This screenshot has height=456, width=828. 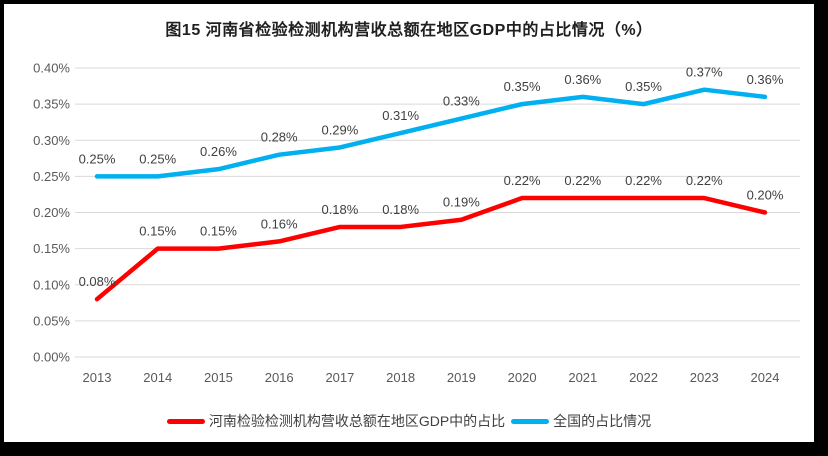 I want to click on data-label-henan: 0.08%, so click(x=97, y=281).